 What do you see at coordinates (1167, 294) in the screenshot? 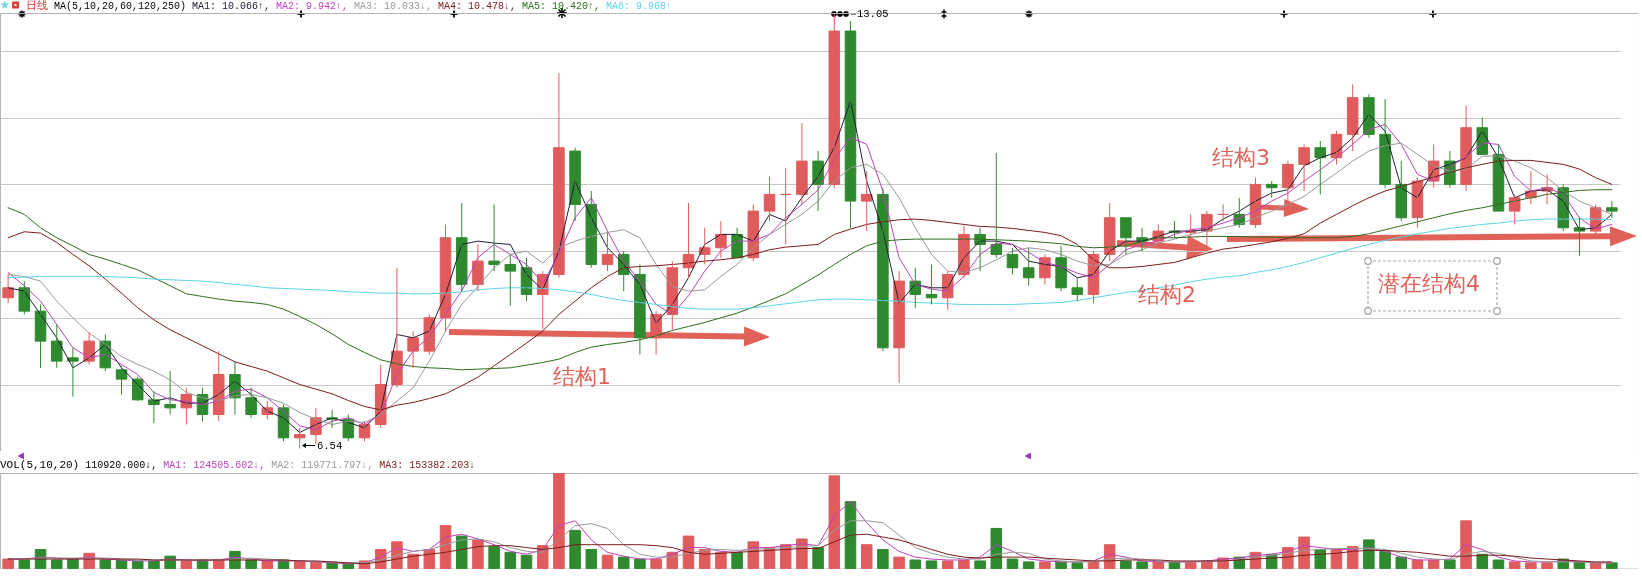
I see `annotation: 结构2` at bounding box center [1167, 294].